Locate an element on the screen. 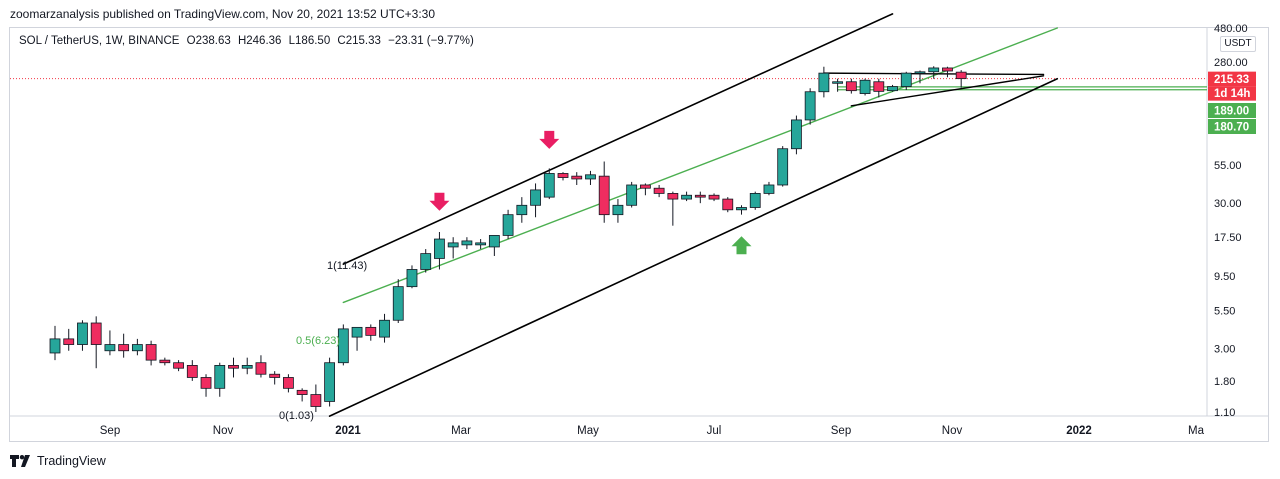 The width and height of the screenshot is (1280, 479). last-price-tag-bg is located at coordinates (1232, 79).